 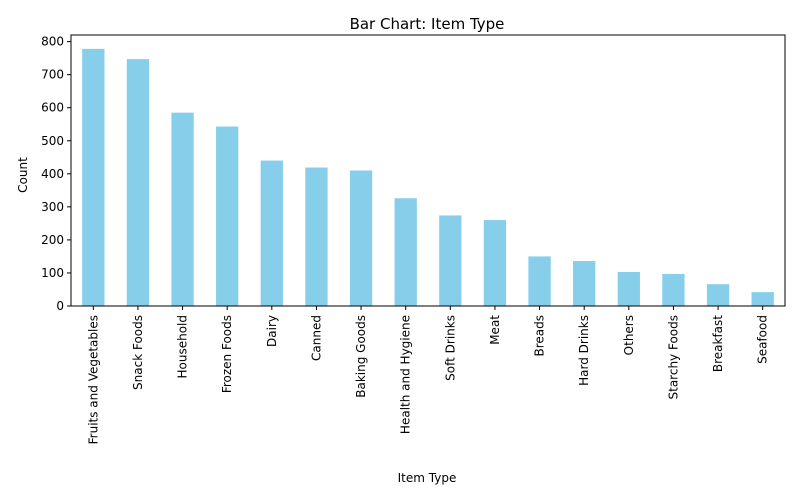 I want to click on x-tick-label: Health and Hygiene, so click(x=406, y=374).